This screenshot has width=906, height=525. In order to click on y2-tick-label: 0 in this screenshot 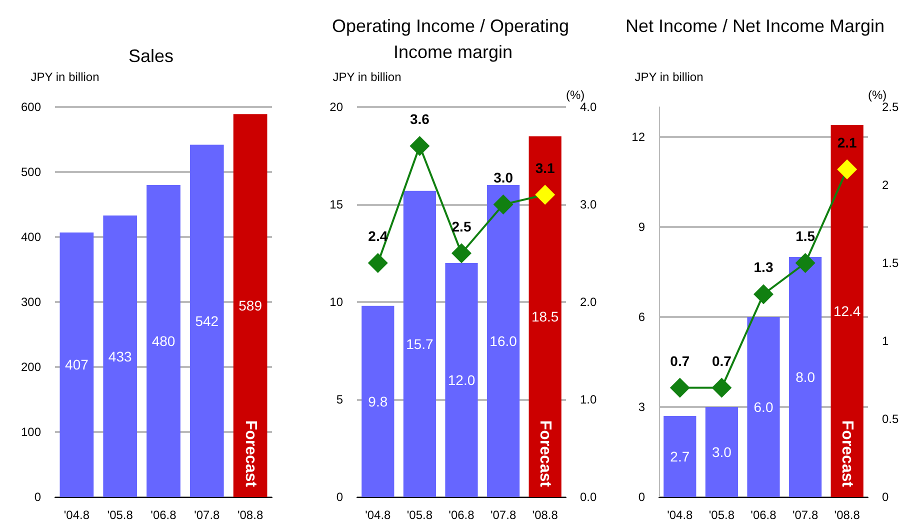, I will do `click(885, 497)`.